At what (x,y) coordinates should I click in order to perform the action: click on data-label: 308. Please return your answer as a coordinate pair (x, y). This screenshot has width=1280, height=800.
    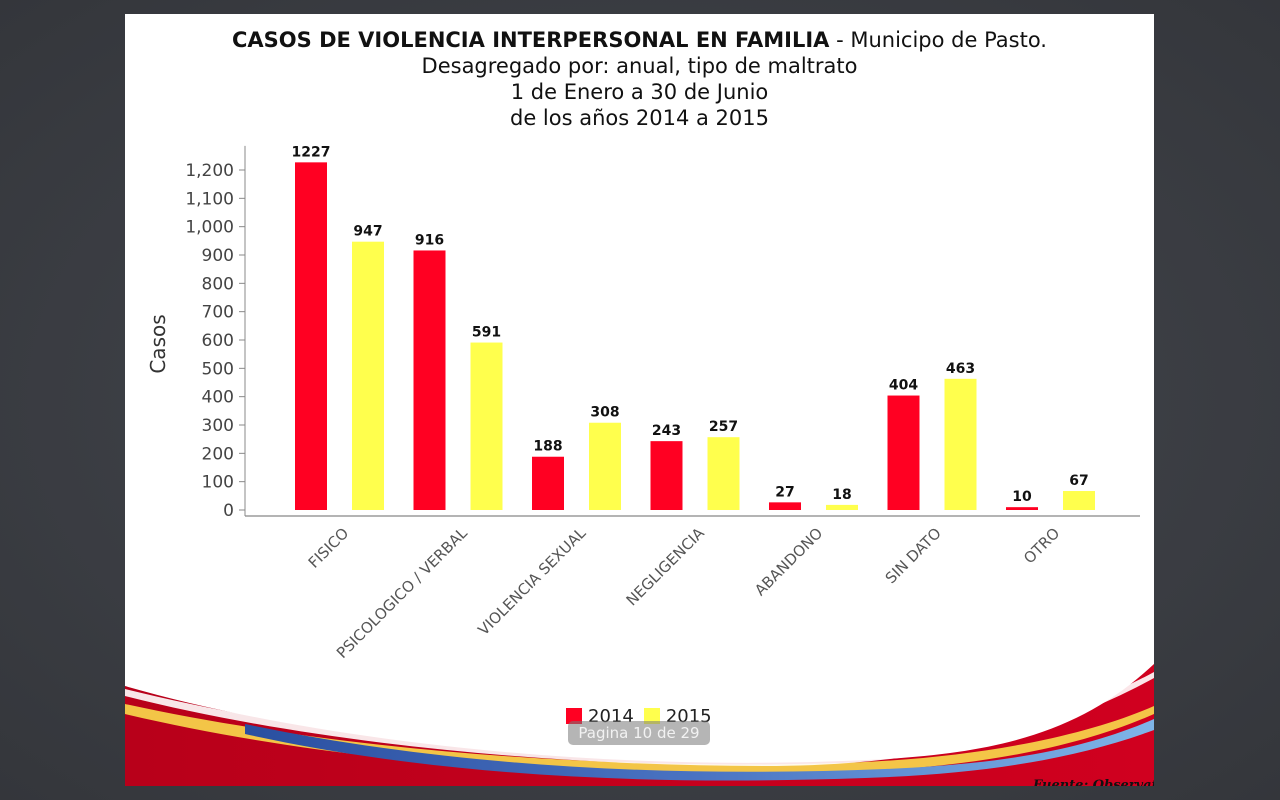
    Looking at the image, I should click on (604, 413).